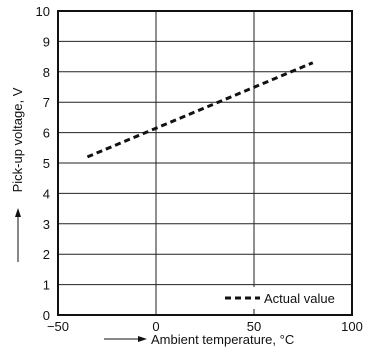 This screenshot has width=372, height=355. I want to click on y-axis-label-group: Pick-up voltage, V, so click(17, 174).